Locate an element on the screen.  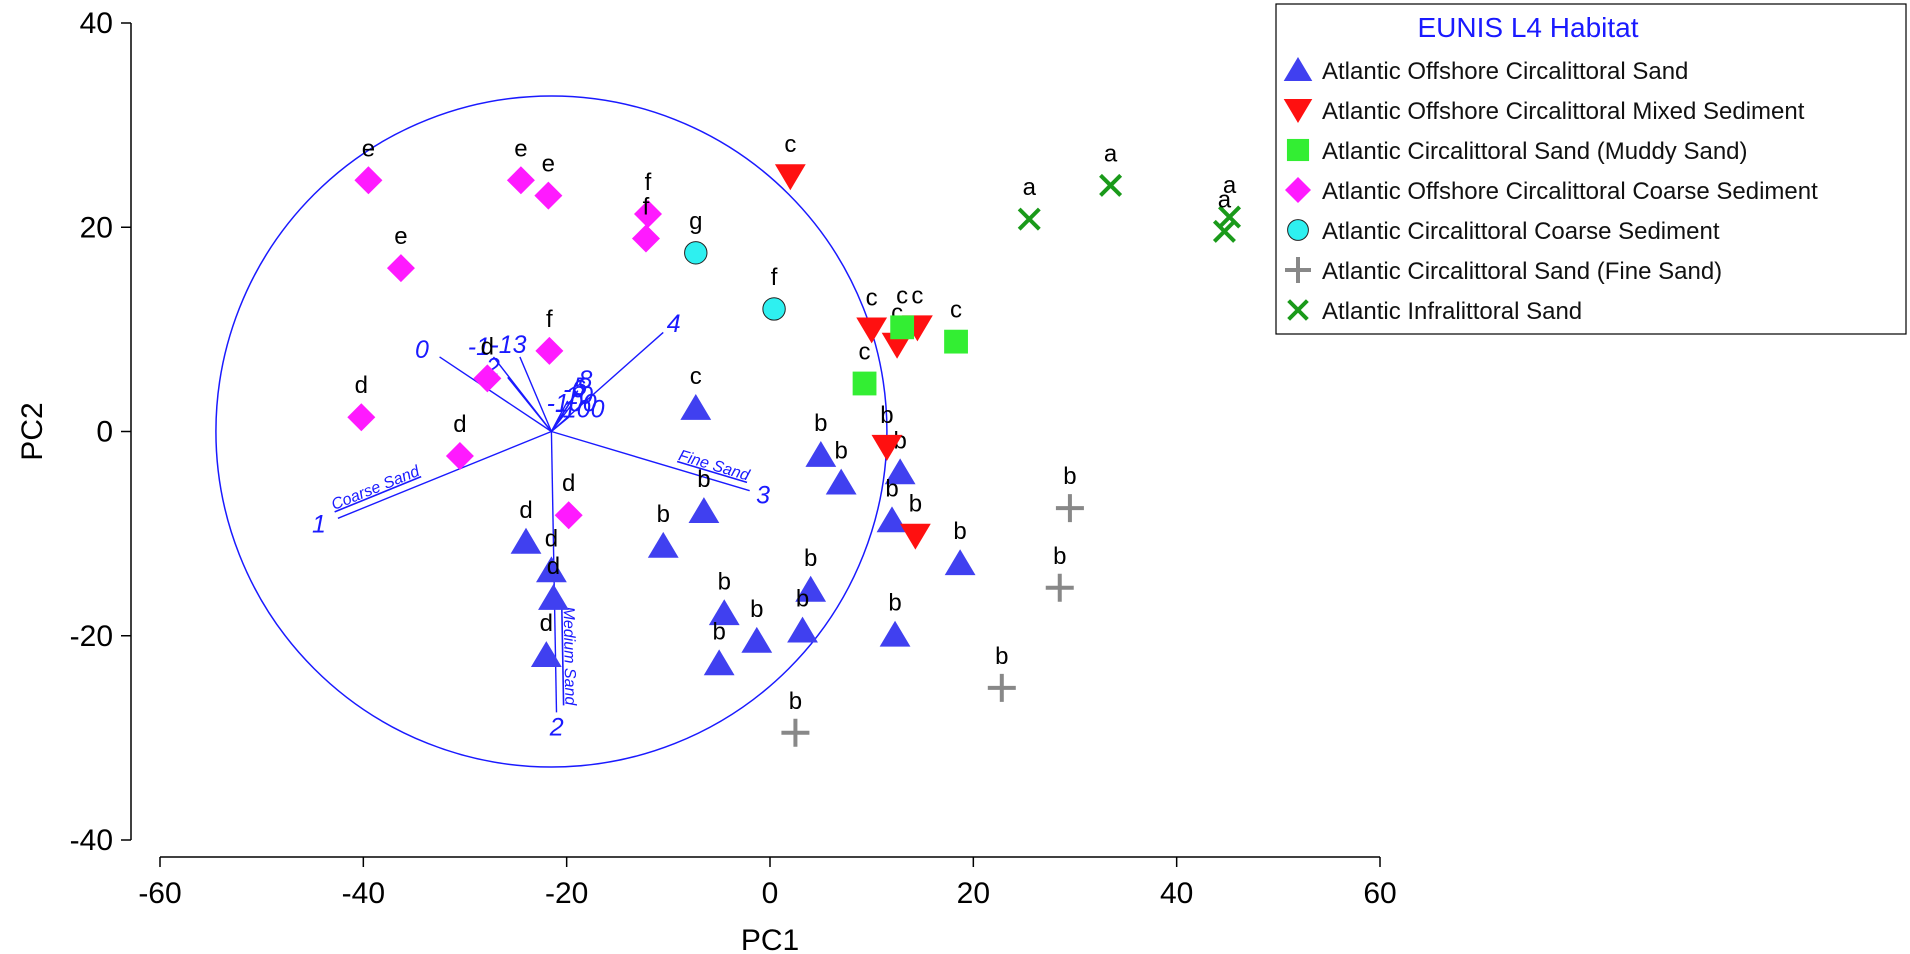
vector-label: 5 is located at coordinates (580, 387).